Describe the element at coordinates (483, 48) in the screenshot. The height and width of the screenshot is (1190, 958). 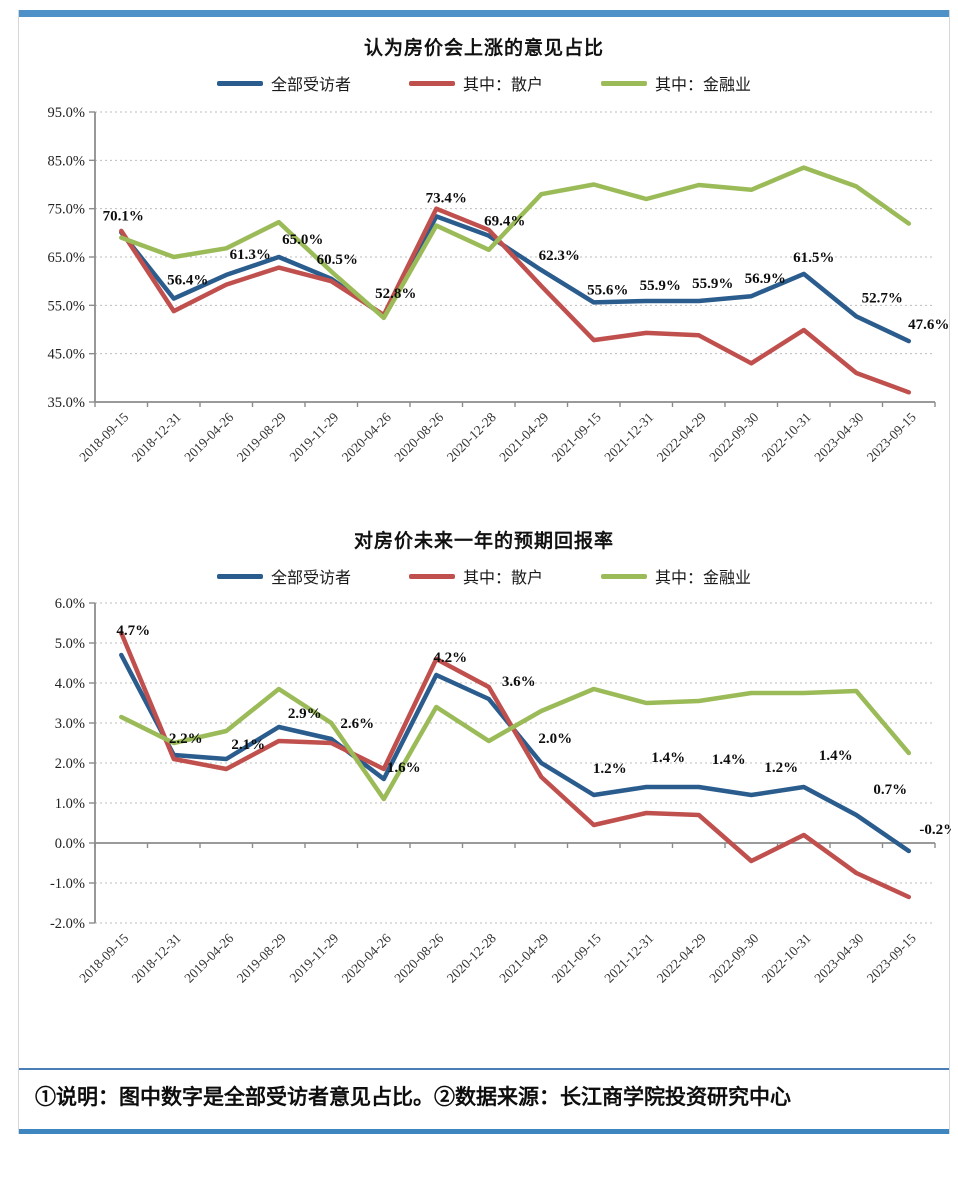
I see `chart-title-opinion-share: 认为房价会上涨的意见占比` at that location.